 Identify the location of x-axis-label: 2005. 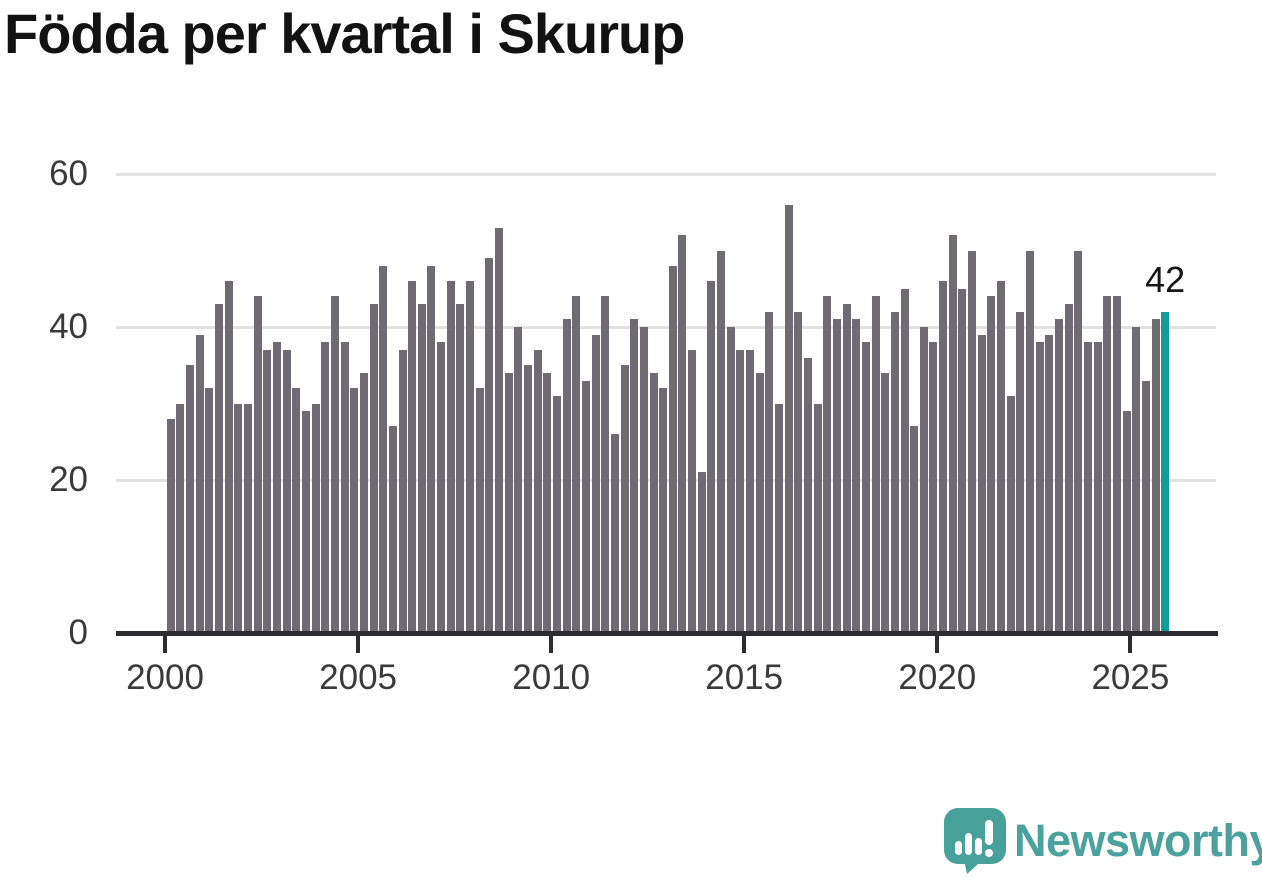
(358, 677).